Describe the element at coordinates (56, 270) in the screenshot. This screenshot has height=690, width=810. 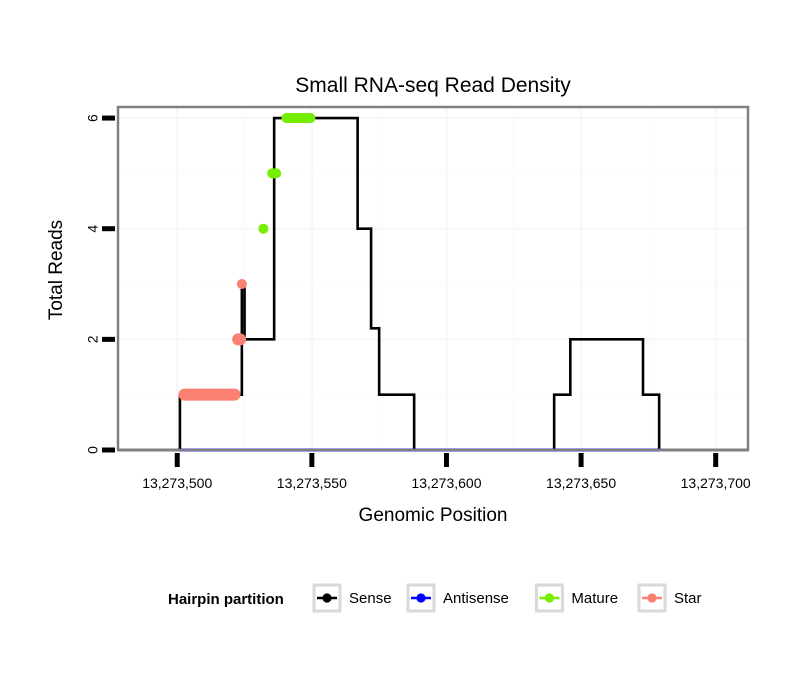
I see `y-axis-title: Total Reads` at that location.